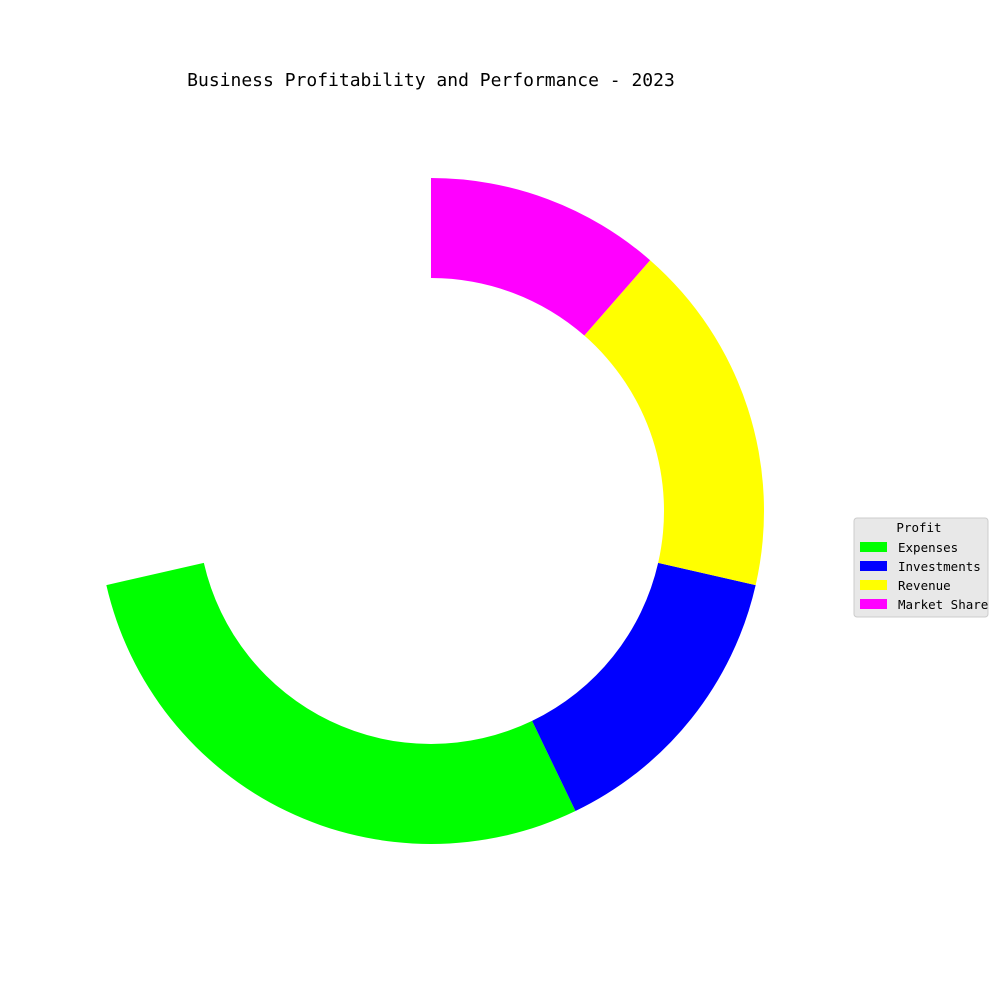  What do you see at coordinates (265, 382) in the screenshot?
I see `donut-slice-profit` at bounding box center [265, 382].